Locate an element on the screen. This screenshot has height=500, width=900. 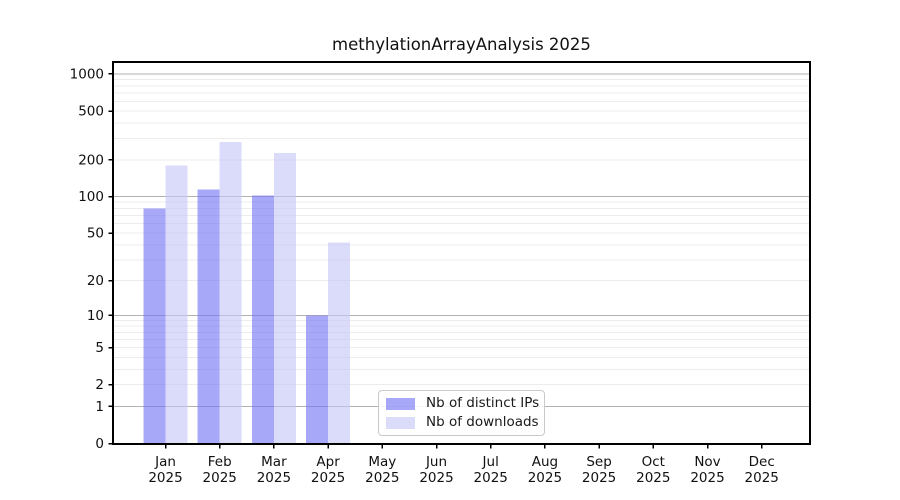
y-tick-label: 0 is located at coordinates (99, 444).